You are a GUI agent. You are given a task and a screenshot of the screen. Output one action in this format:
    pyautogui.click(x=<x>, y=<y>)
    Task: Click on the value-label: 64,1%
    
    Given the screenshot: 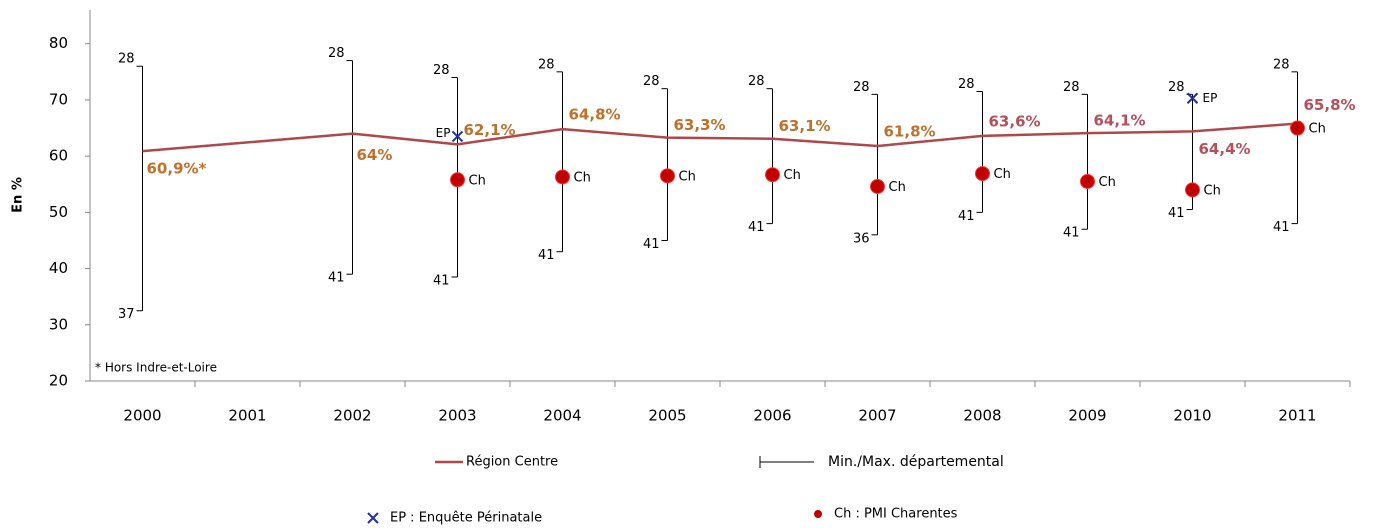 What is the action you would take?
    pyautogui.click(x=1120, y=121)
    